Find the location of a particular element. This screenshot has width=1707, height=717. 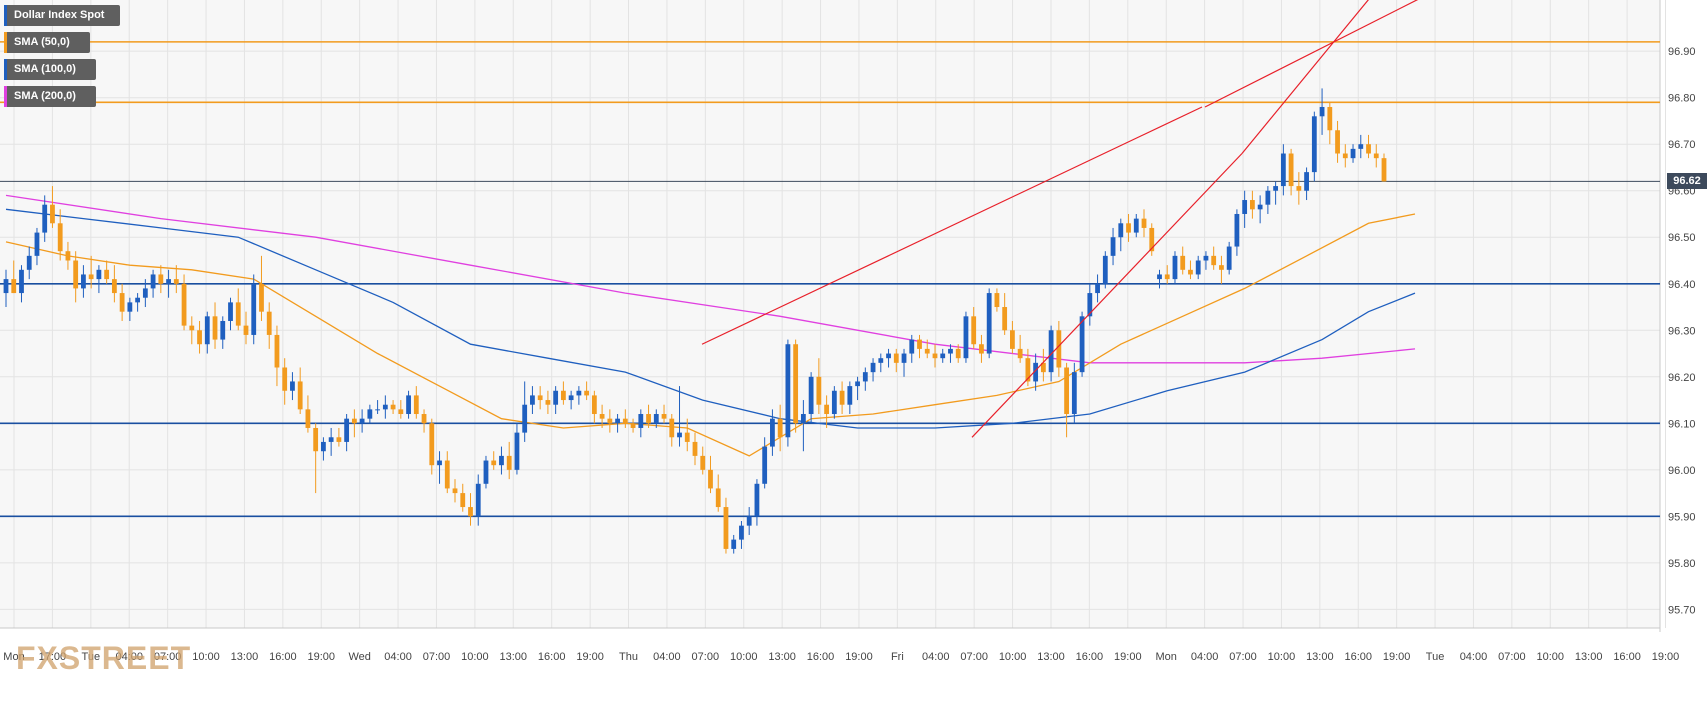

legend-sma-100: SMA (100,0) is located at coordinates (50, 69).